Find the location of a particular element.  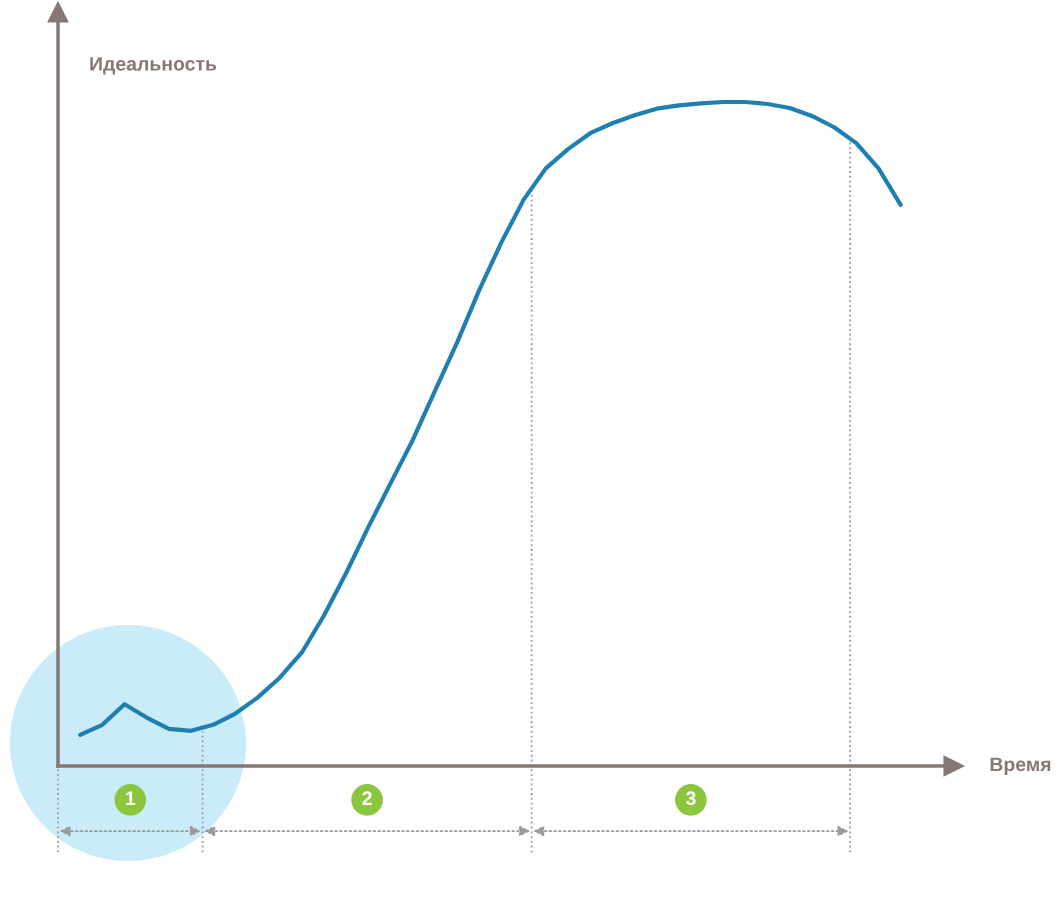

x-axis-title: Время is located at coordinates (1020, 766).